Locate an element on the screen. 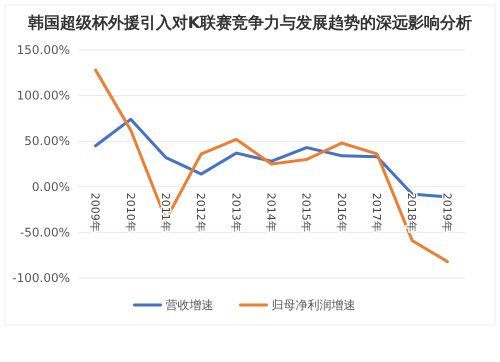 The image size is (500, 362). x-tick-label: 2014年 is located at coordinates (271, 212).